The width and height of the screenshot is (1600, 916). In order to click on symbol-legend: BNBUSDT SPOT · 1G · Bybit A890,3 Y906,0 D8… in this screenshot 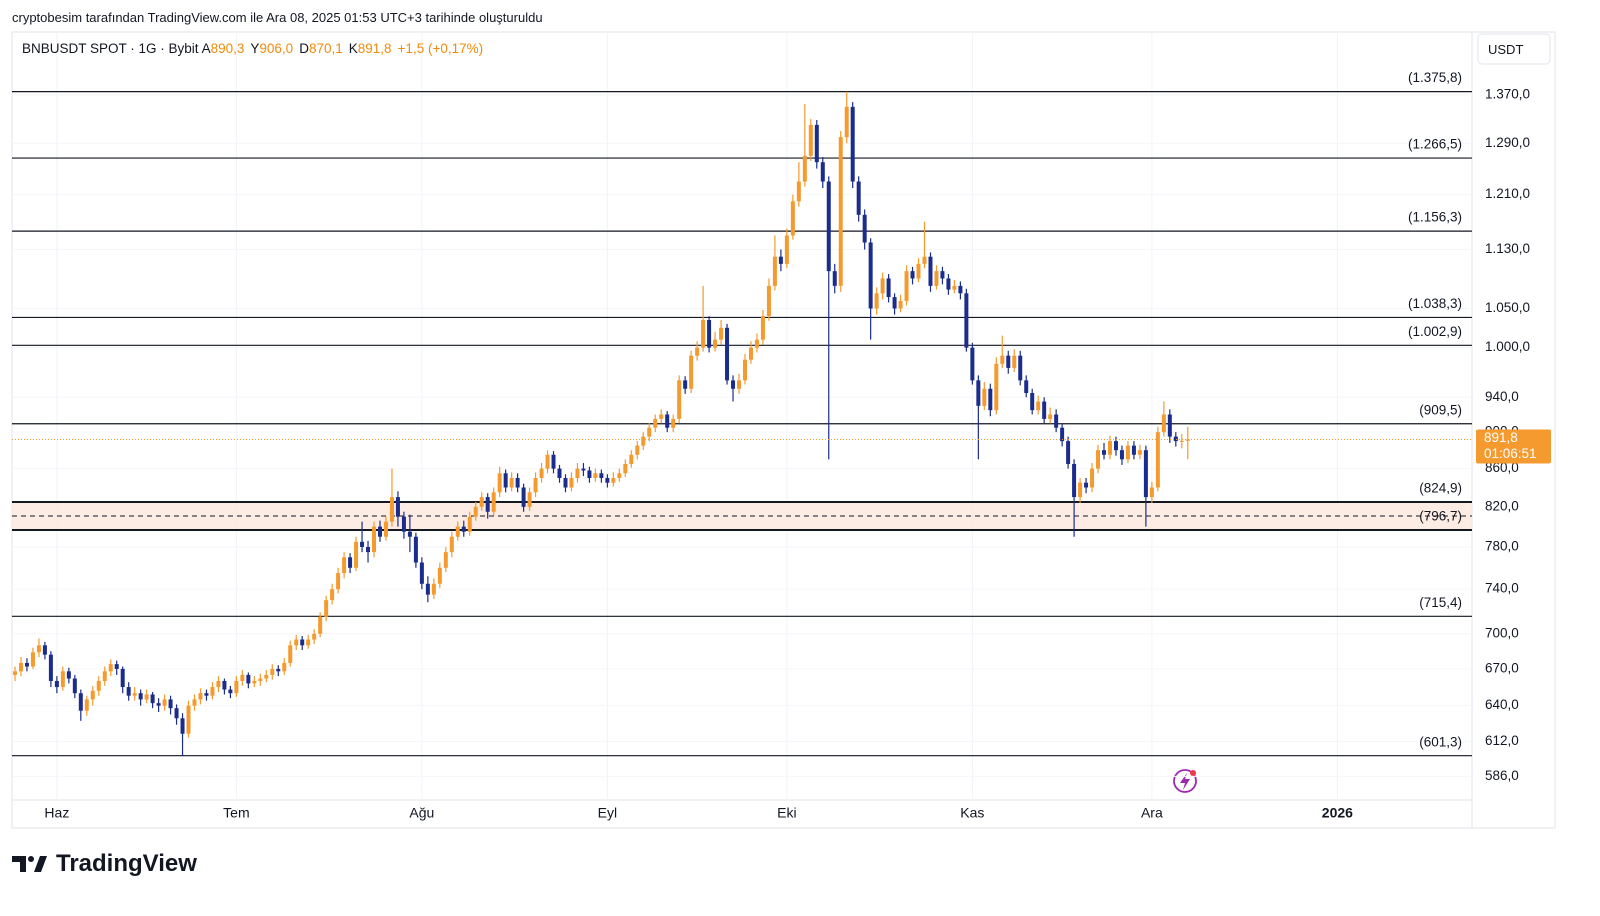, I will do `click(252, 48)`.